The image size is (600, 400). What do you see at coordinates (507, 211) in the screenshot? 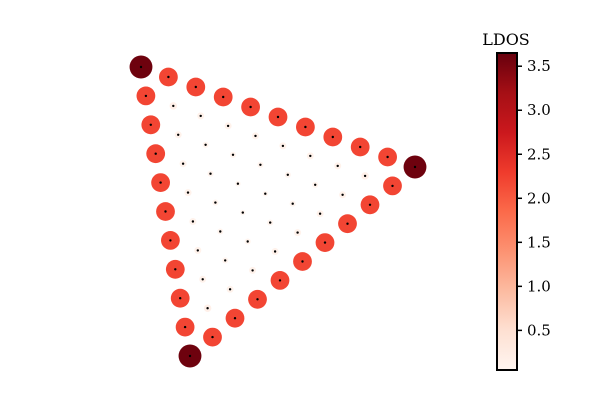
I see `colorbar-gradient-bar` at bounding box center [507, 211].